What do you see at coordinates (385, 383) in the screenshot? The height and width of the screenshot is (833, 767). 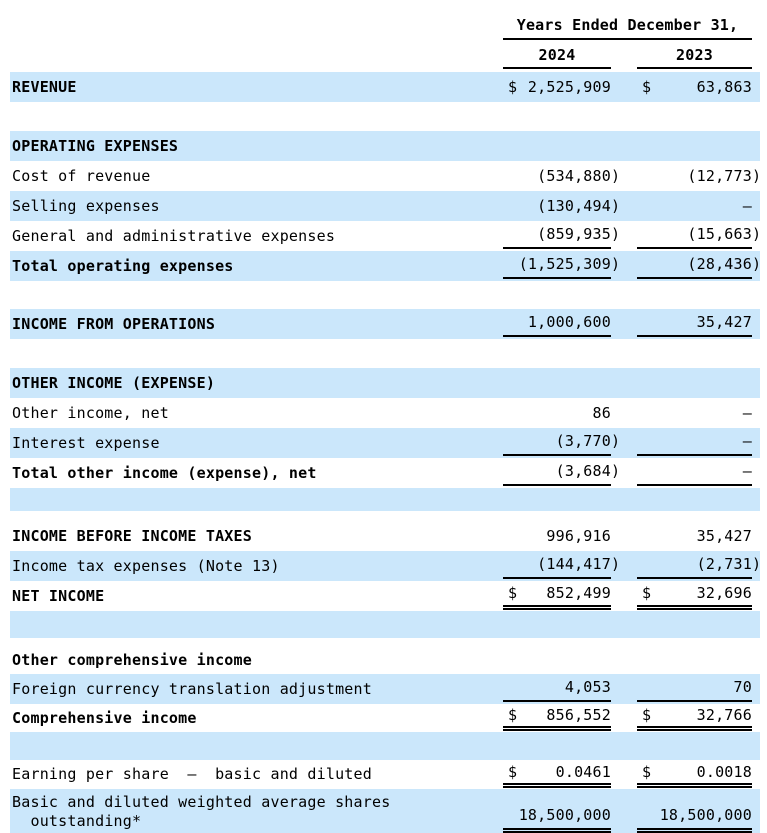 I see `table-row: OTHER INCOME (EXPENSE)` at bounding box center [385, 383].